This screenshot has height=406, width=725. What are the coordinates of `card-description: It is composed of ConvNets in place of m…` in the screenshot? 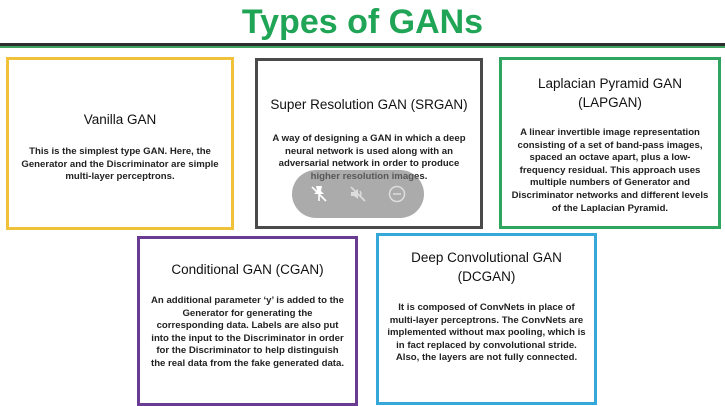 It's located at (486, 333).